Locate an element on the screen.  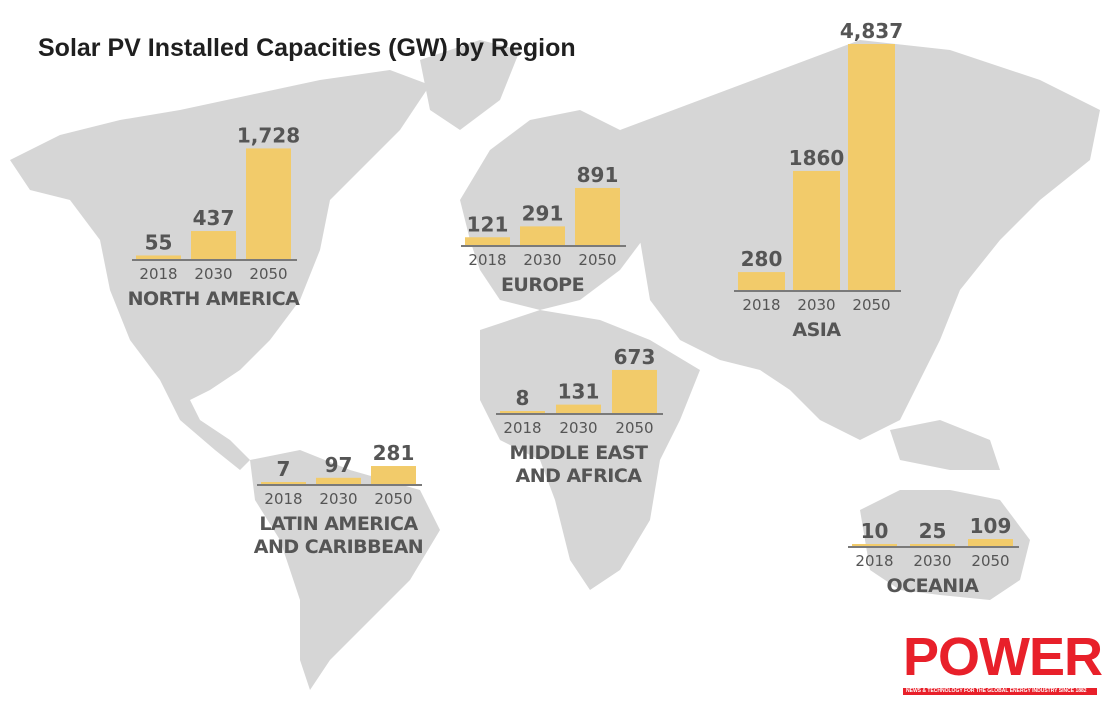
data-label: 7 is located at coordinates (284, 469).